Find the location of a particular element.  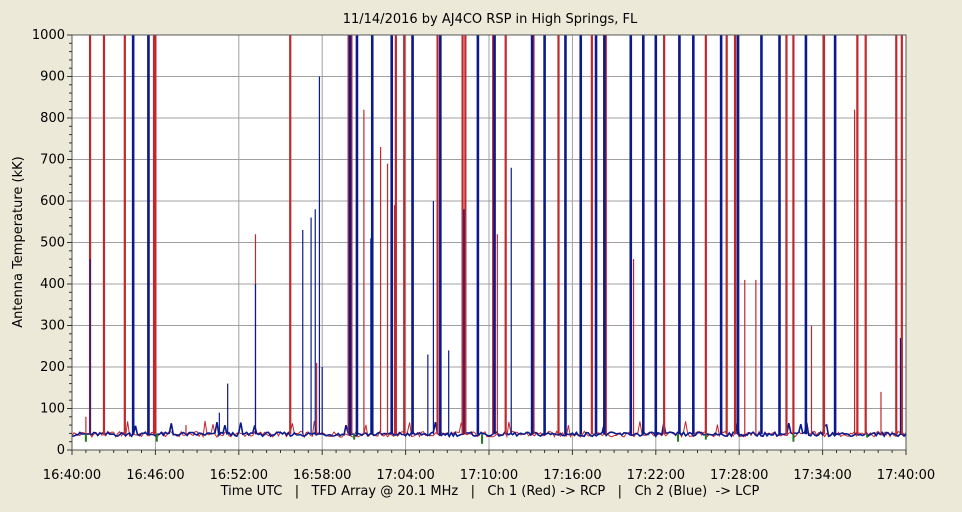

y-tick-label: 600 is located at coordinates (52, 201).